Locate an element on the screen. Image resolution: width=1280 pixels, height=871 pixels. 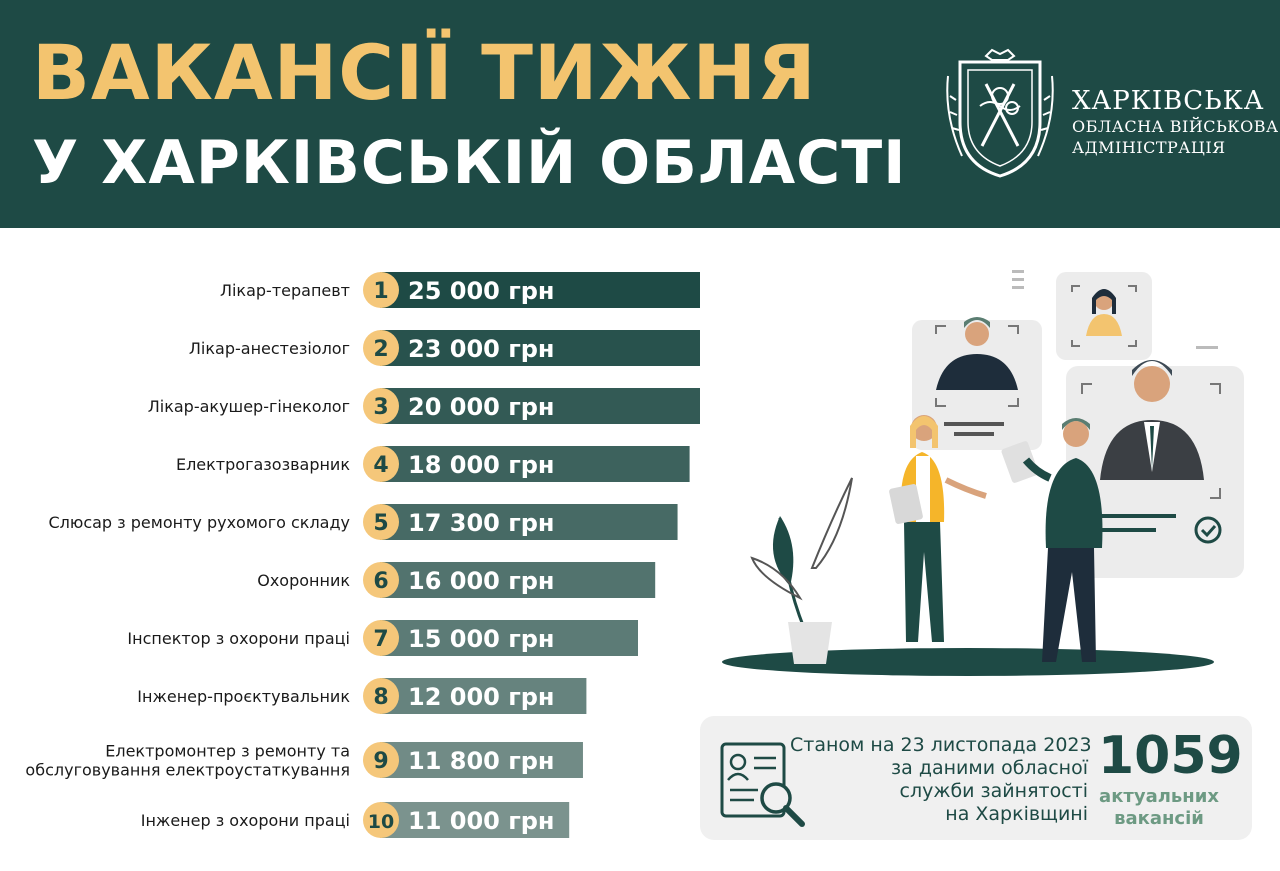
info-panel is located at coordinates (976, 778).